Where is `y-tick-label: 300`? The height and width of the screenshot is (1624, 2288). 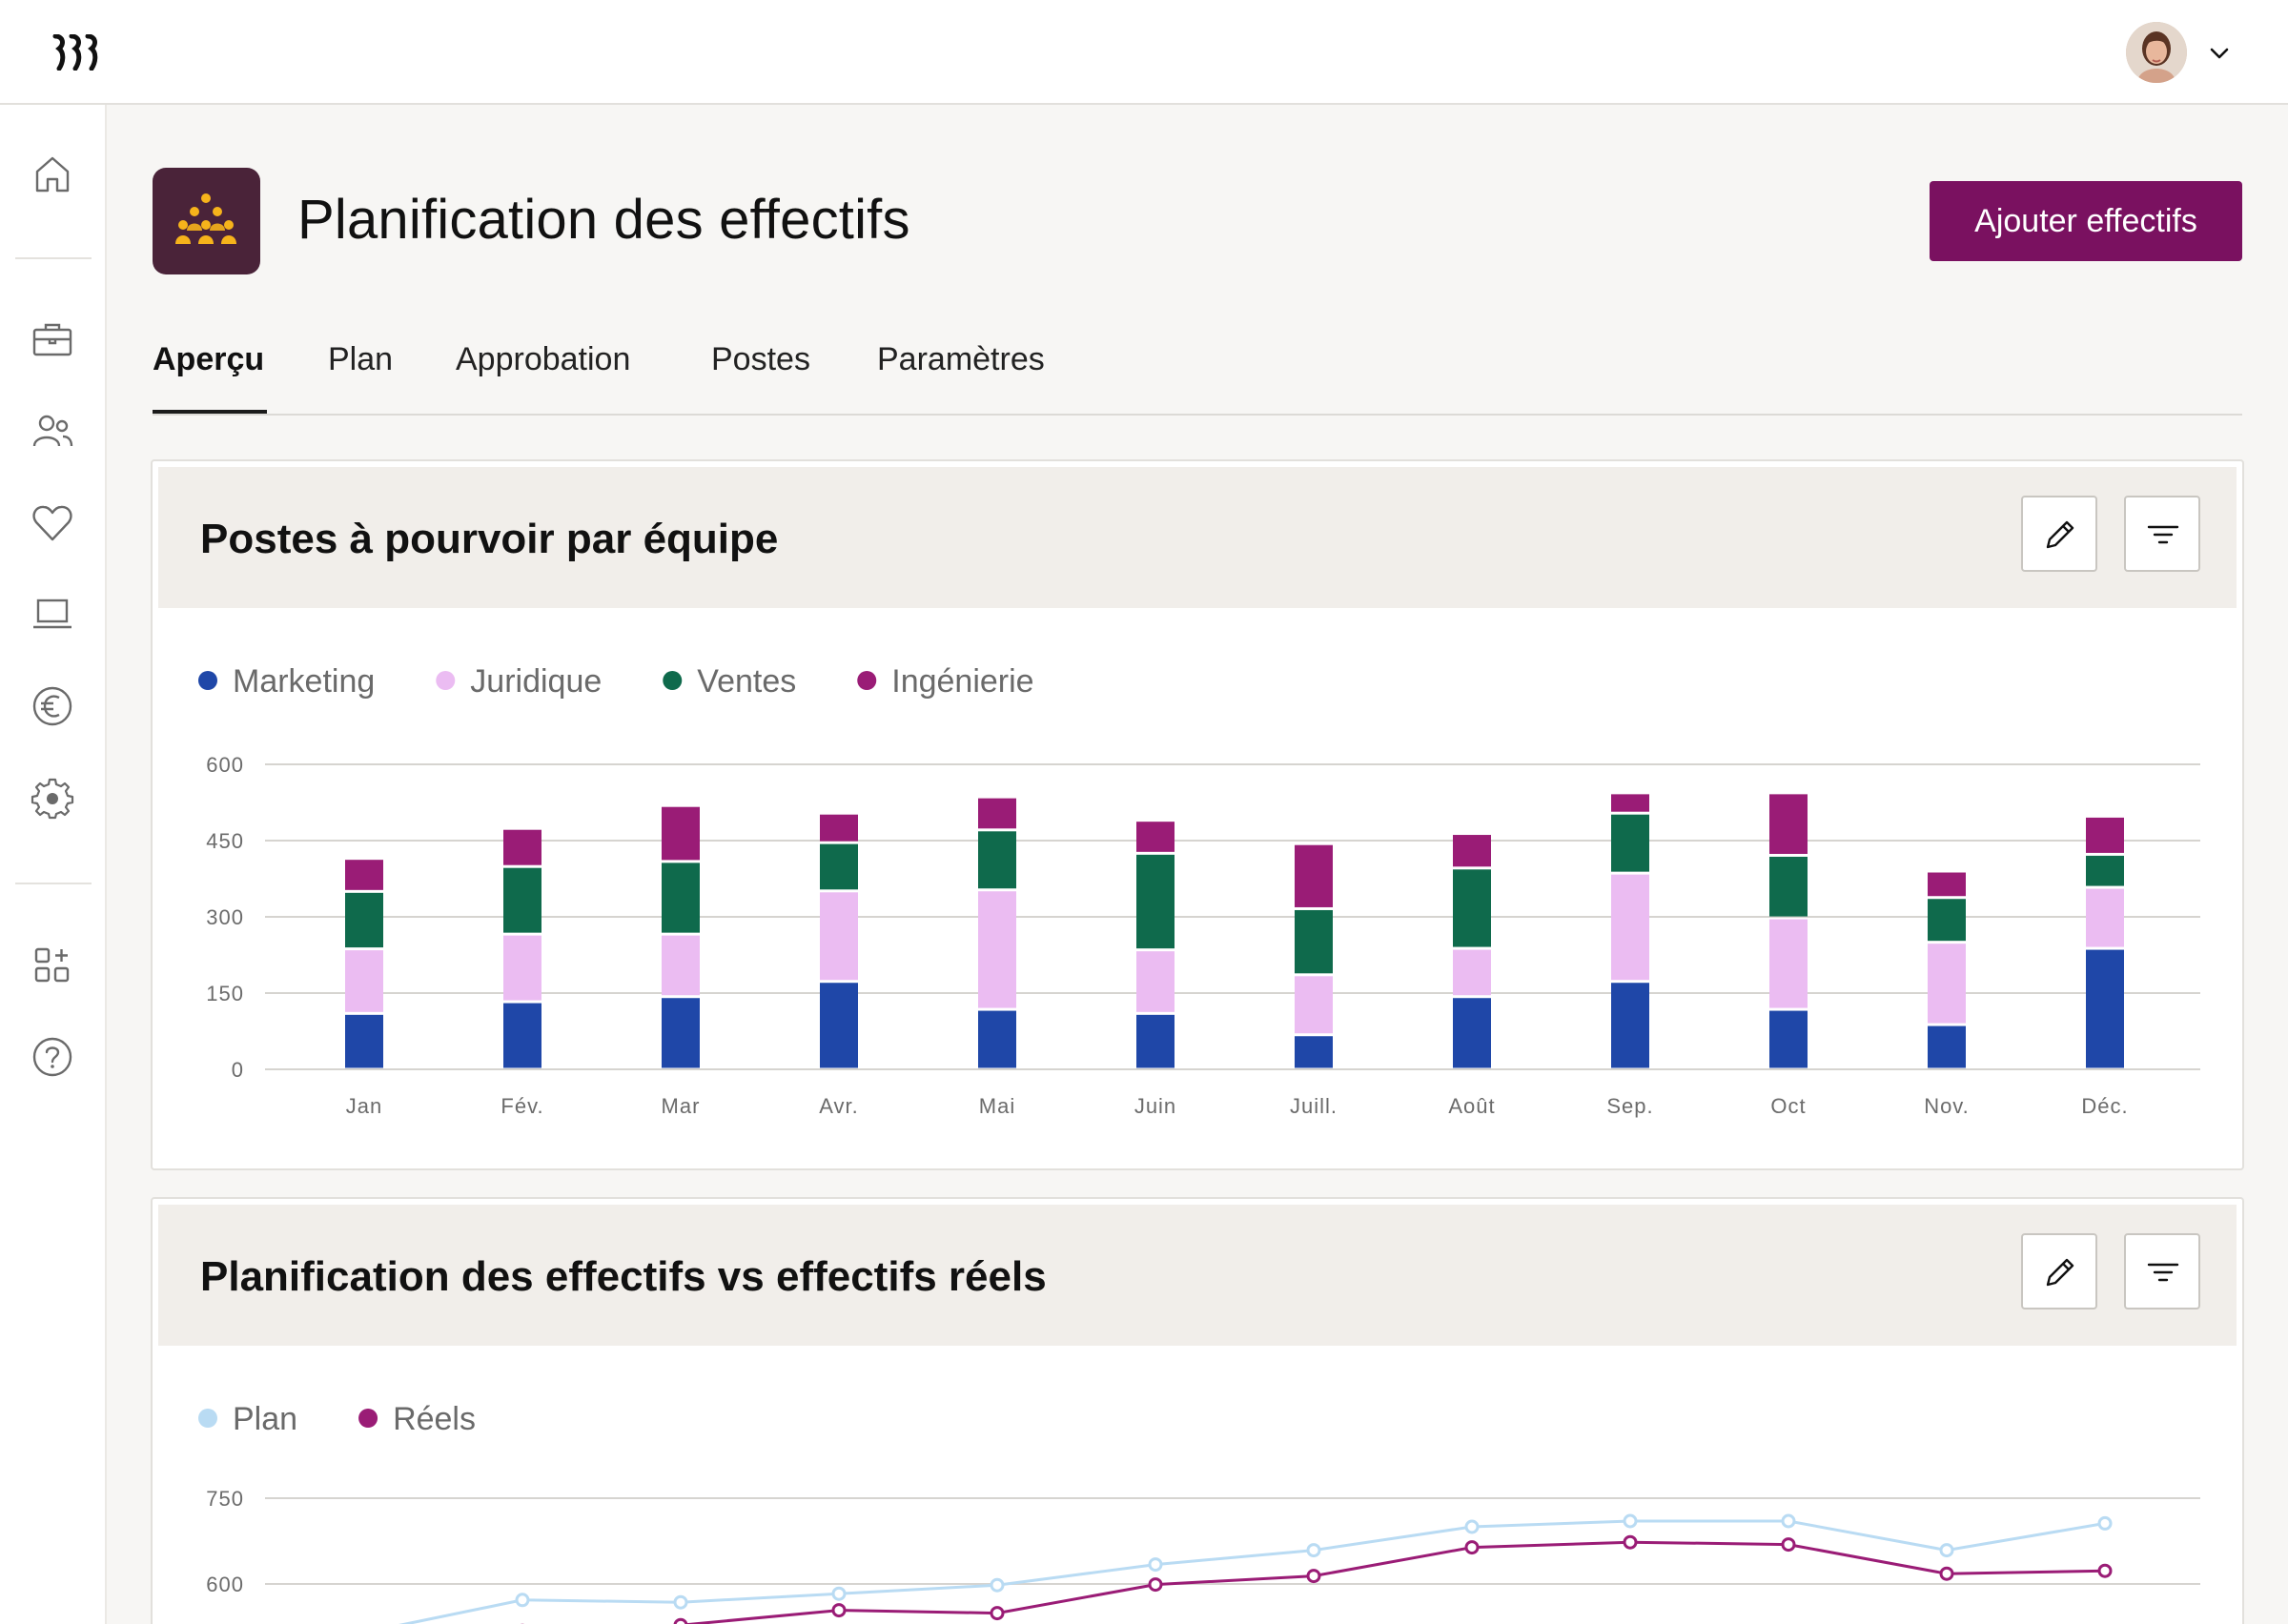 y-tick-label: 300 is located at coordinates (225, 917).